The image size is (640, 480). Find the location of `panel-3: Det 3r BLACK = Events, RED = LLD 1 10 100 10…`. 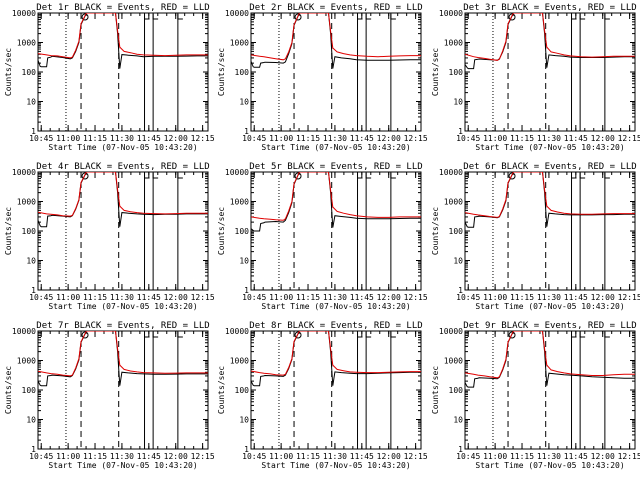

panel-3: Det 3r BLACK = Events, RED = LLD 1 10 100 10… is located at coordinates (535, 77).